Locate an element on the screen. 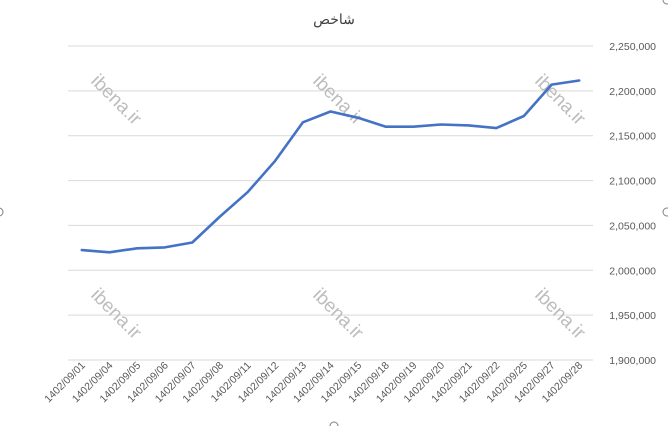  y-tick-label: 2,150,000 is located at coordinates (632, 137).